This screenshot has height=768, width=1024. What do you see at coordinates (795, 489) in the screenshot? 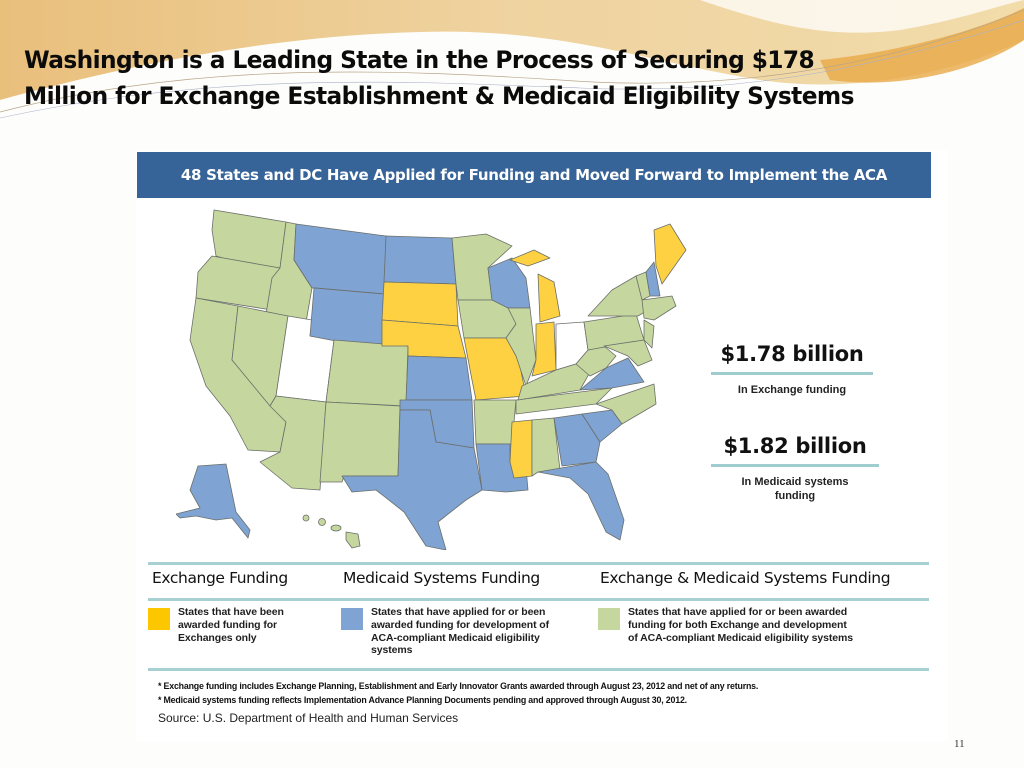
I see `medicaid-funding-caption: In Medicaid systems funding` at bounding box center [795, 489].